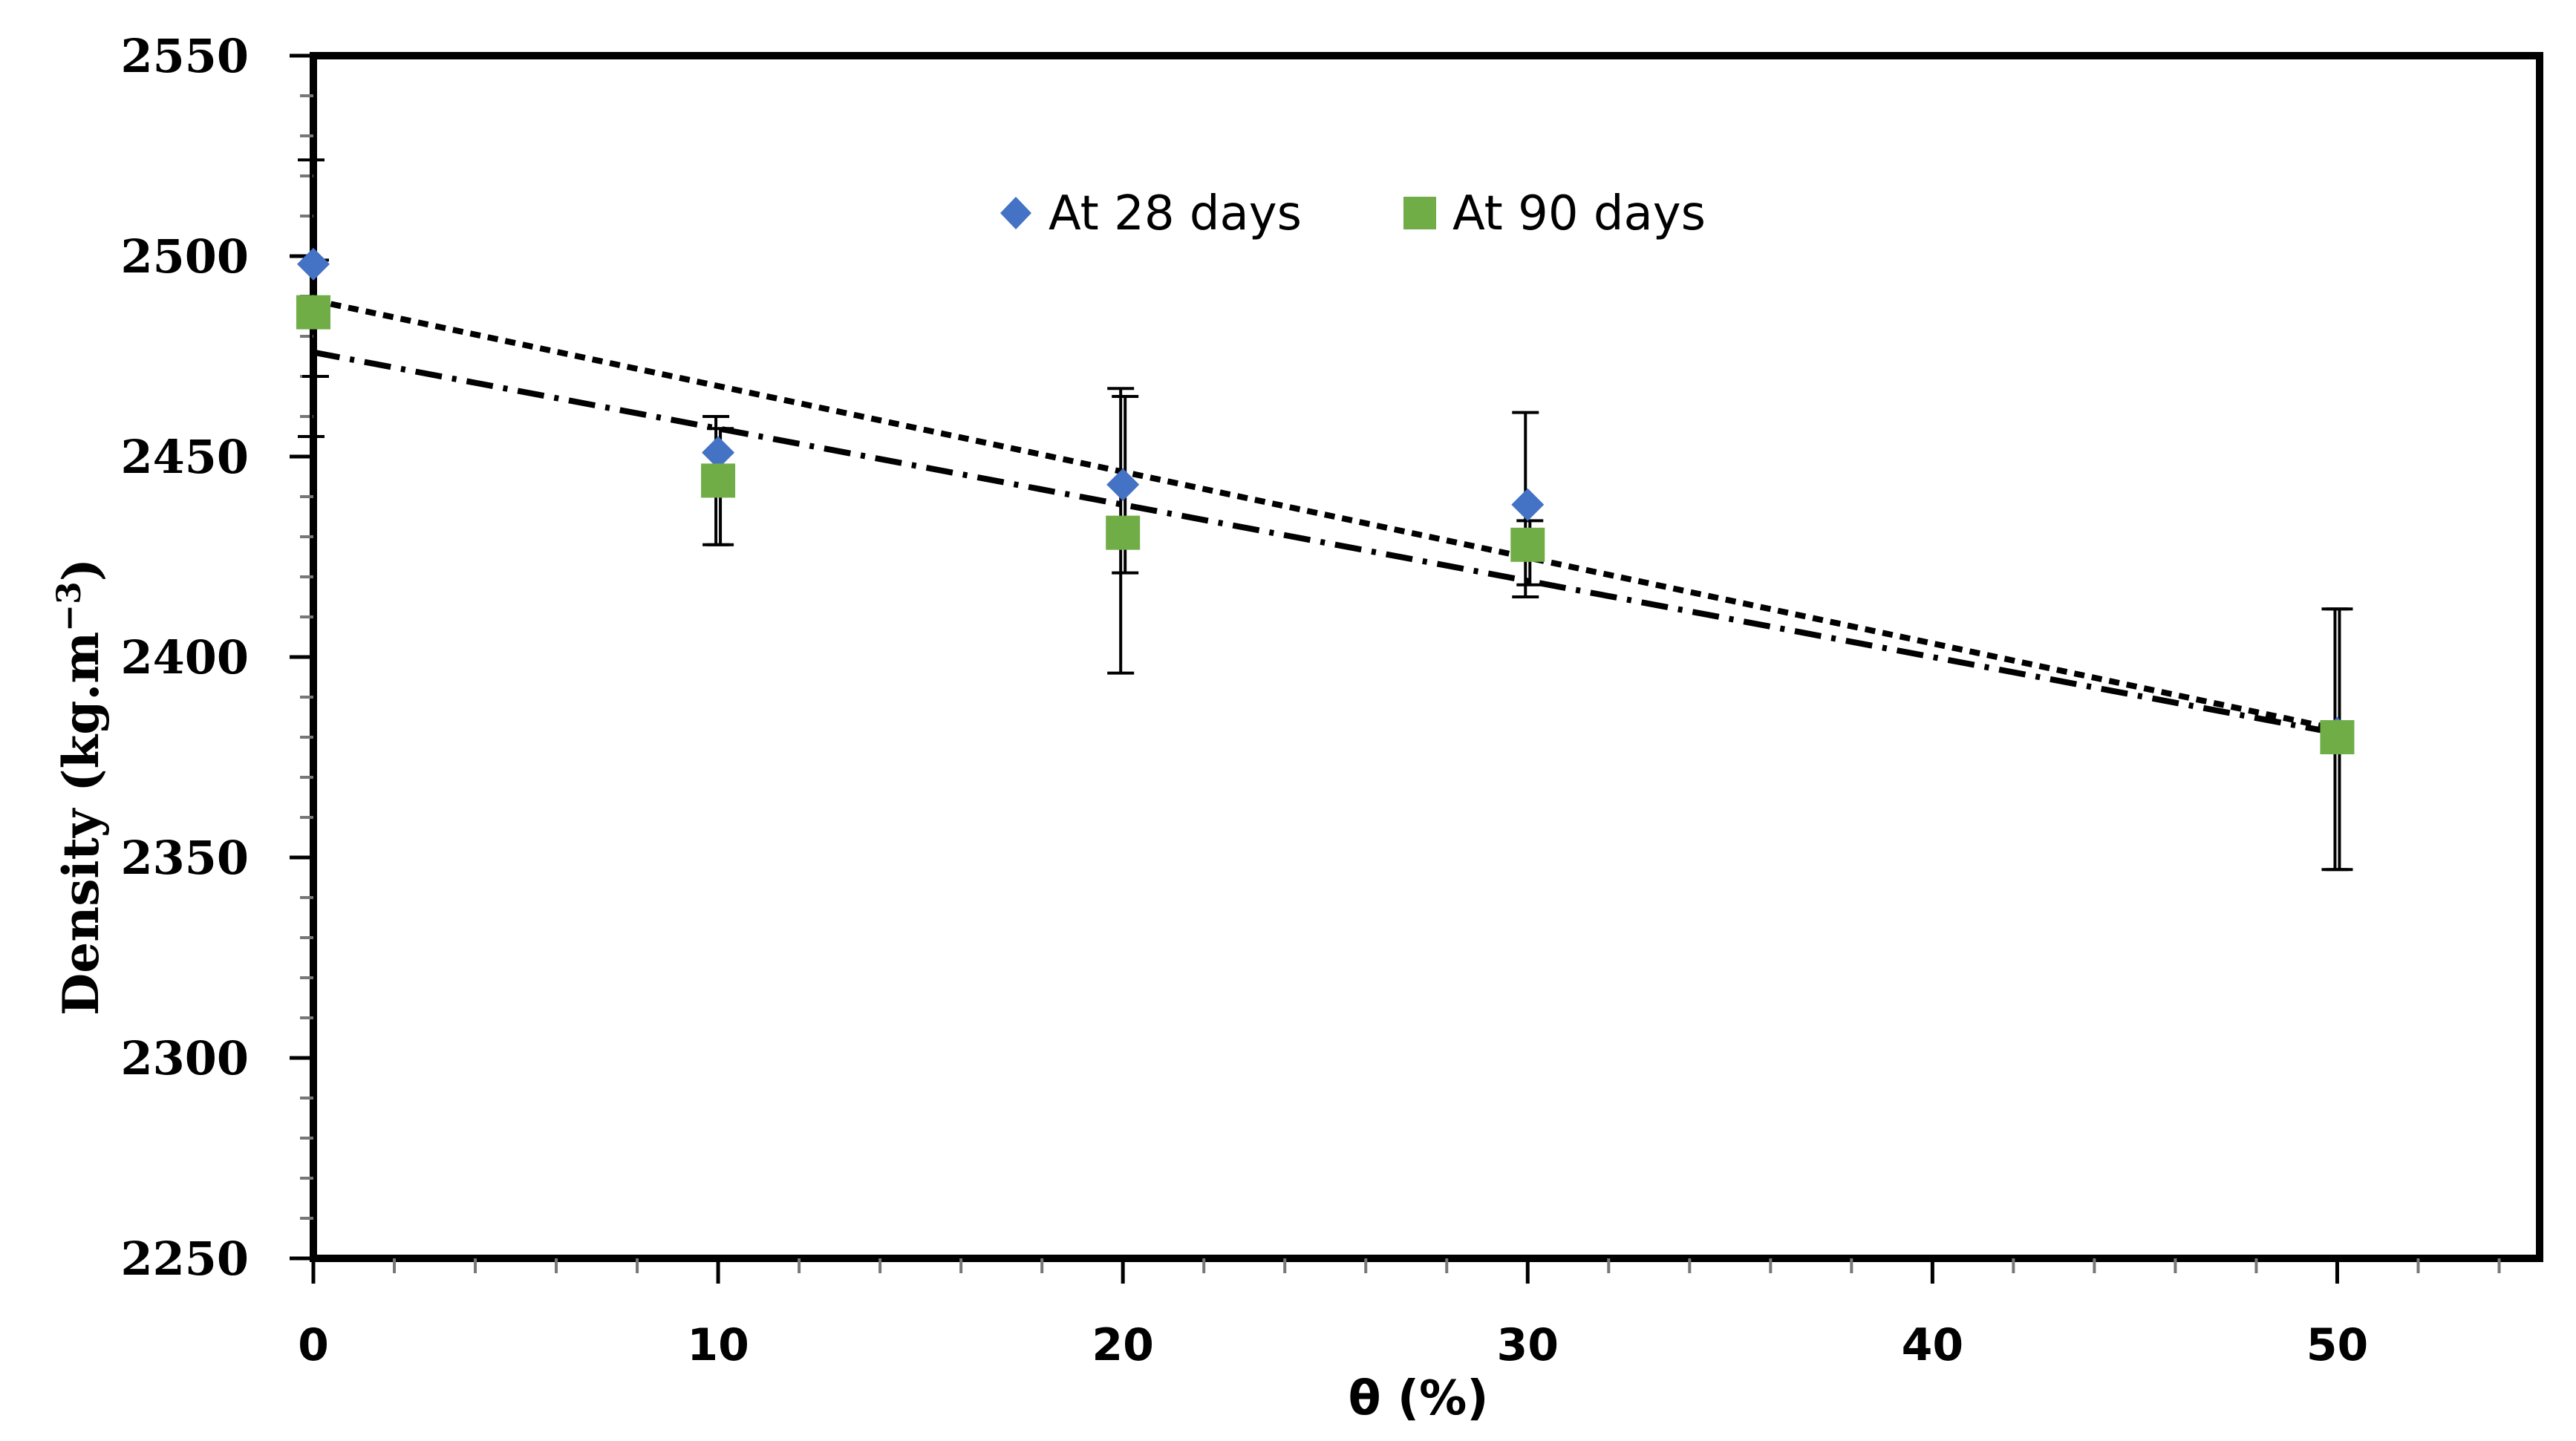  Describe the element at coordinates (1123, 1345) in the screenshot. I see `x-tick-label: 20` at that location.